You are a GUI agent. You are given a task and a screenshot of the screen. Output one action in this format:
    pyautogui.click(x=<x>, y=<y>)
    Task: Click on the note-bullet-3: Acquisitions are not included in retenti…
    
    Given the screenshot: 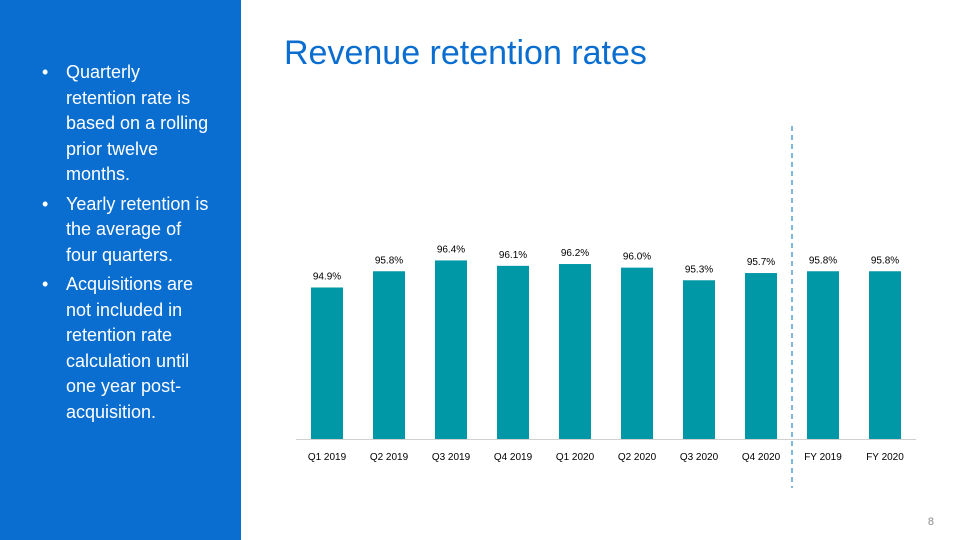 What is the action you would take?
    pyautogui.click(x=127, y=348)
    